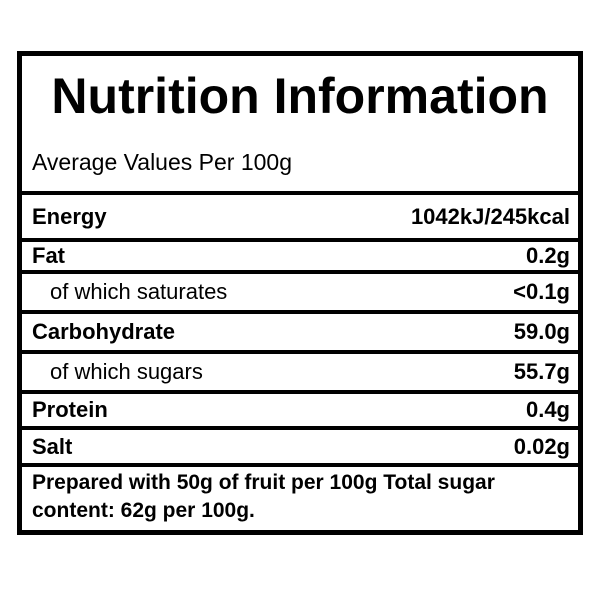 The height and width of the screenshot is (600, 600). Describe the element at coordinates (547, 255) in the screenshot. I see `nutrient-value: 0.2g` at that location.